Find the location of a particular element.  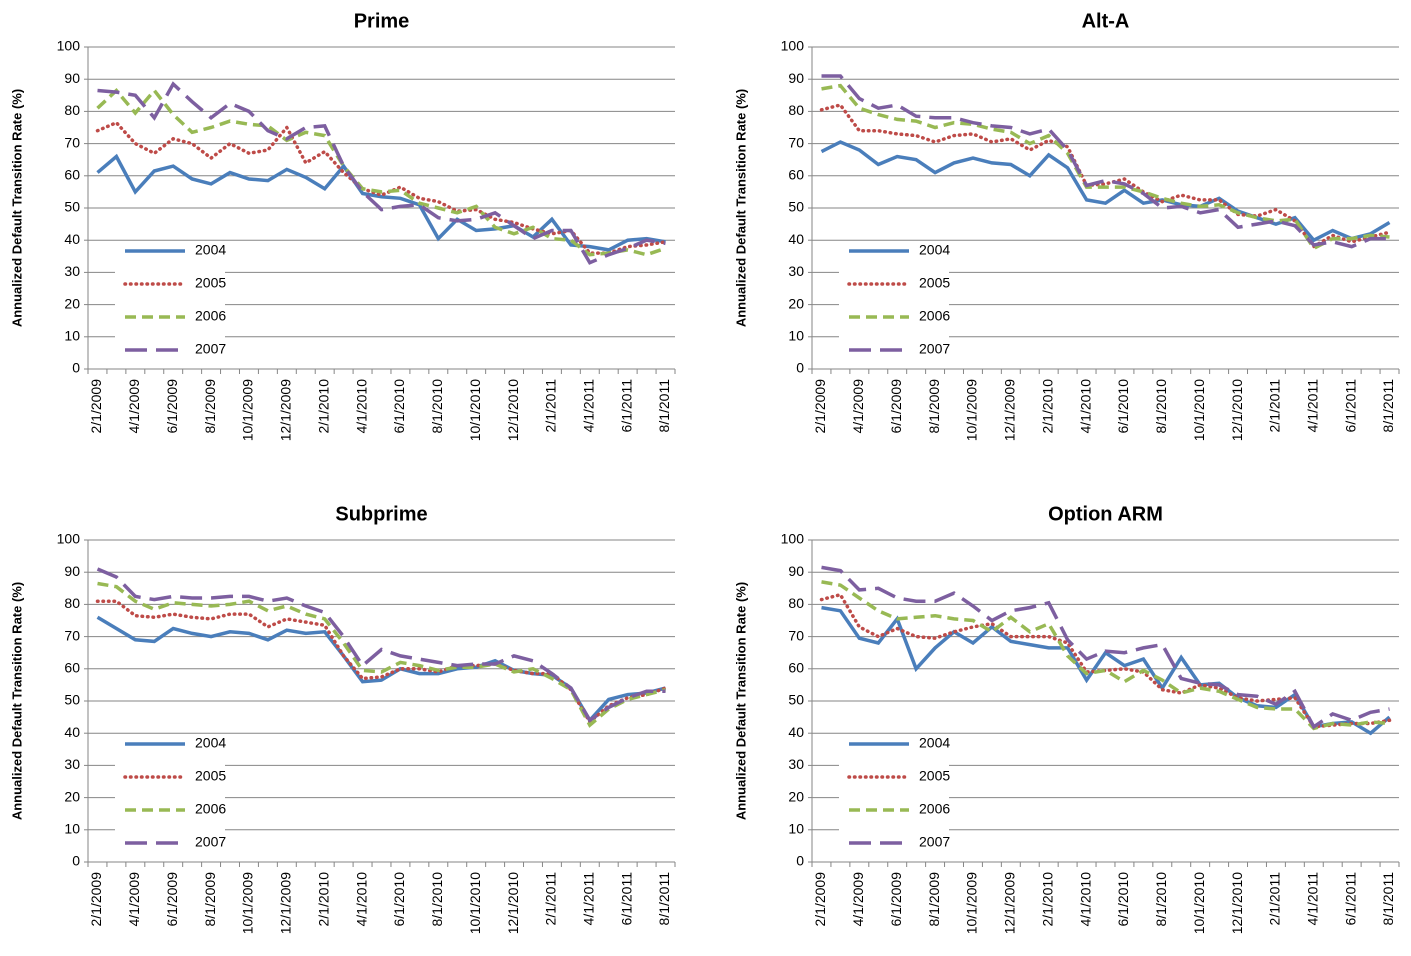

chart-title: Subprime is located at coordinates (381, 514).